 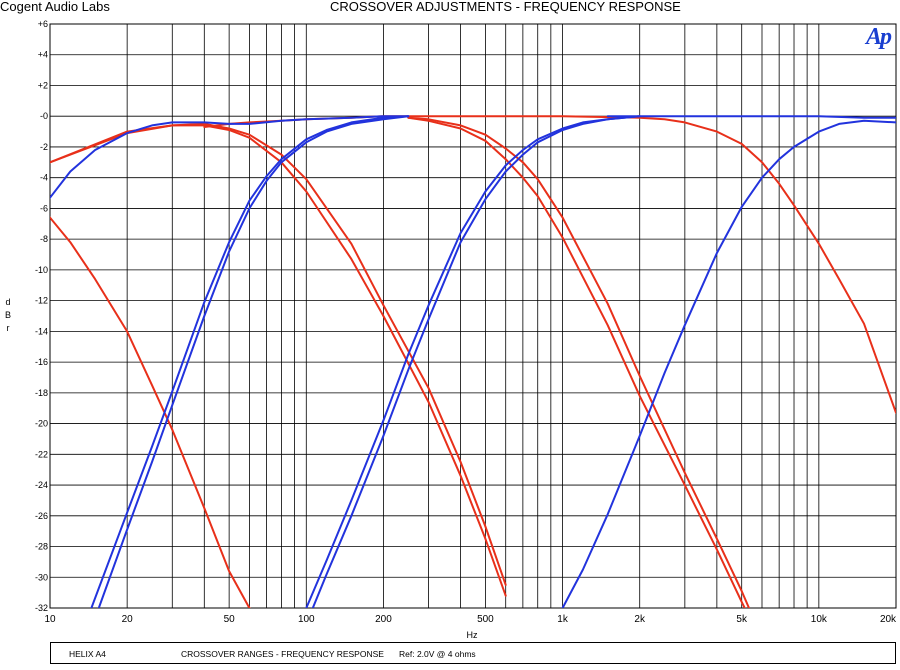 What do you see at coordinates (44, 116) in the screenshot?
I see `y-tick-label: -0` at bounding box center [44, 116].